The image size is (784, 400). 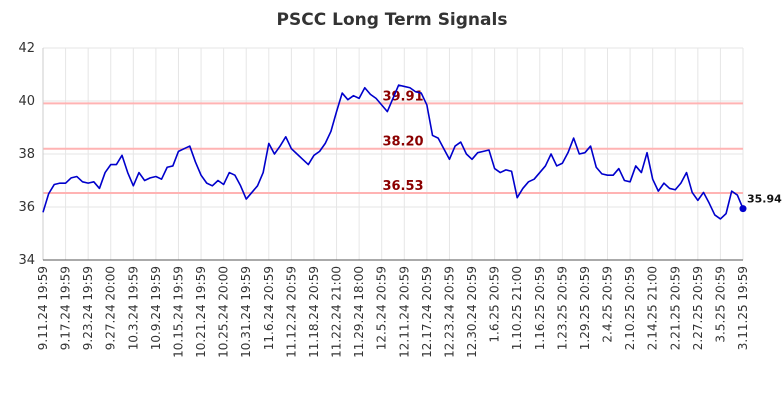 What do you see at coordinates (314, 312) in the screenshot?
I see `x-tick-label: 11.18.24 20:59` at bounding box center [314, 312].